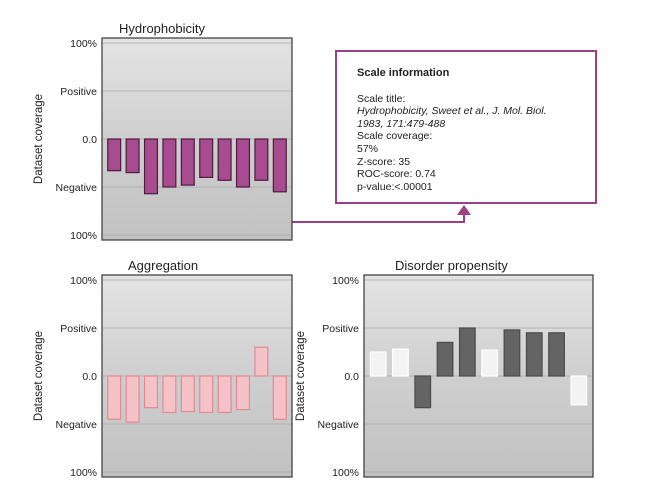 The image size is (649, 500). Describe the element at coordinates (403, 73) in the screenshot. I see `scale-info-heading: Scale information` at that location.